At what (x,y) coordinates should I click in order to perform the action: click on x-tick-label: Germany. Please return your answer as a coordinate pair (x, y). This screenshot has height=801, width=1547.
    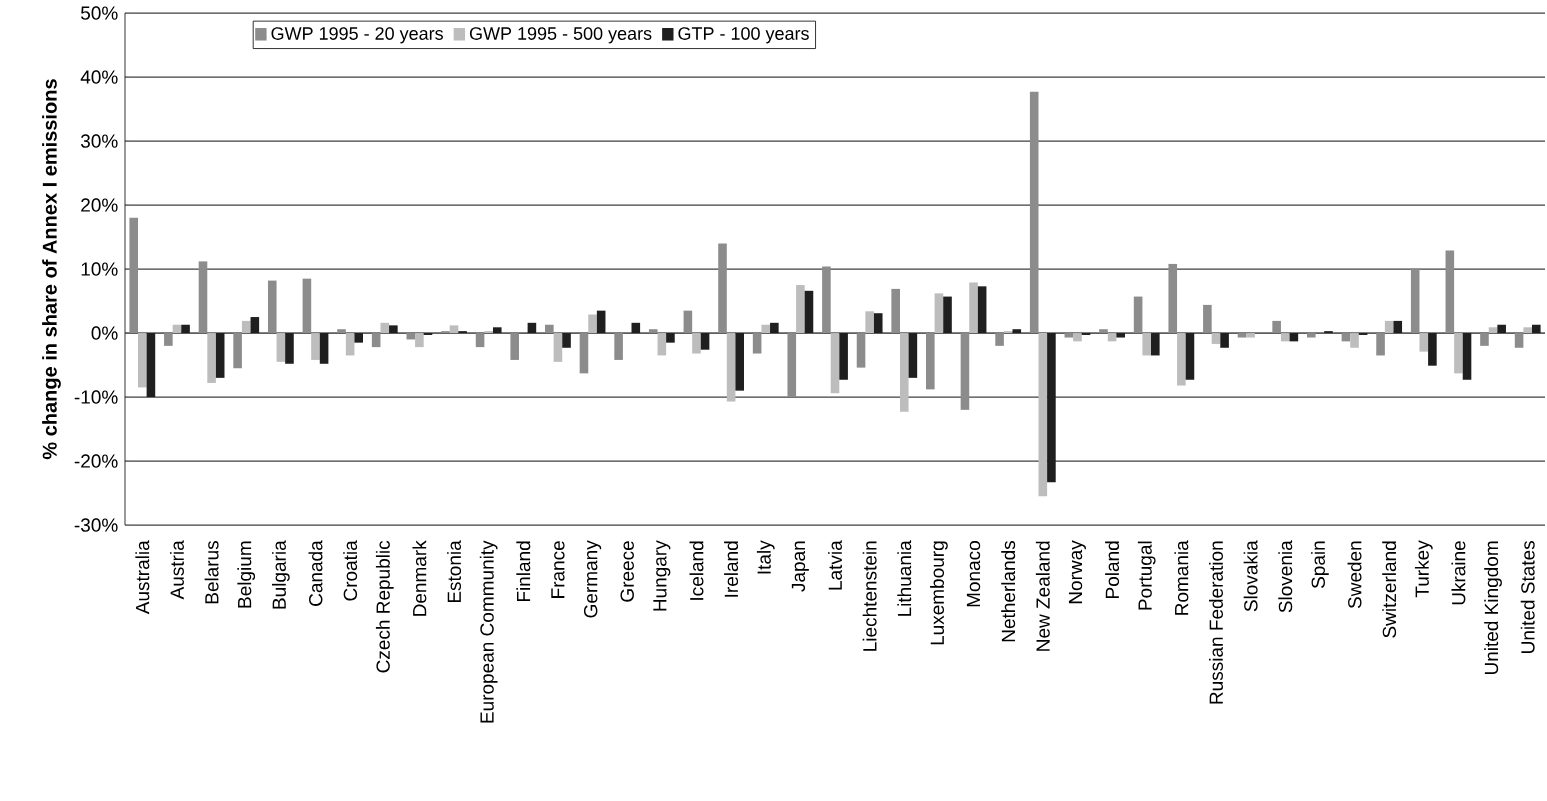
    Looking at the image, I should click on (592, 579).